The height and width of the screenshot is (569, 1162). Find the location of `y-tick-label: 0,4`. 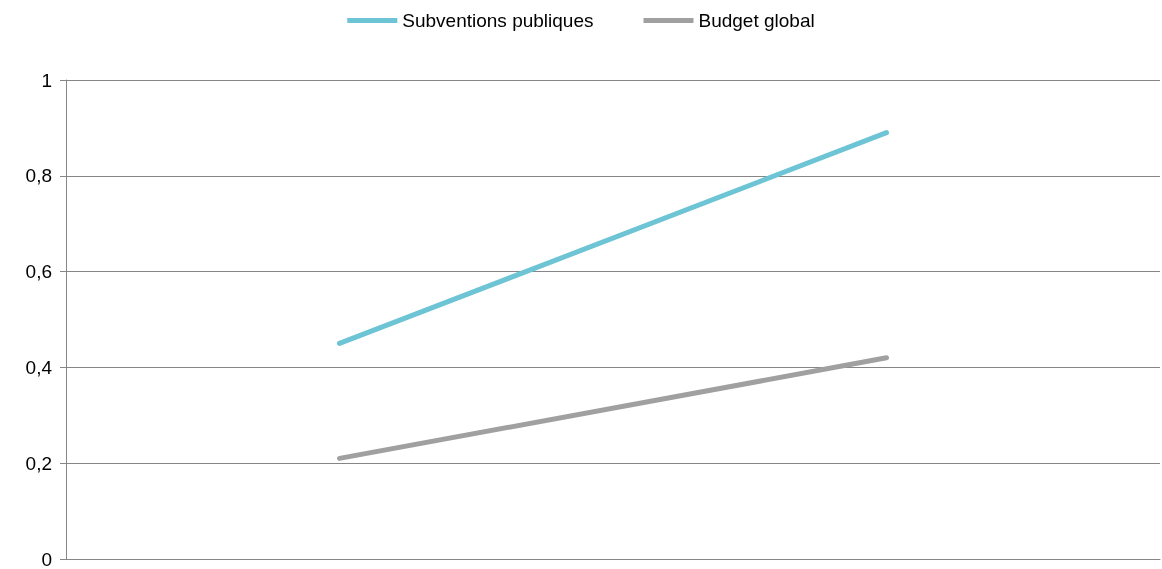

y-tick-label: 0,4 is located at coordinates (39, 367).